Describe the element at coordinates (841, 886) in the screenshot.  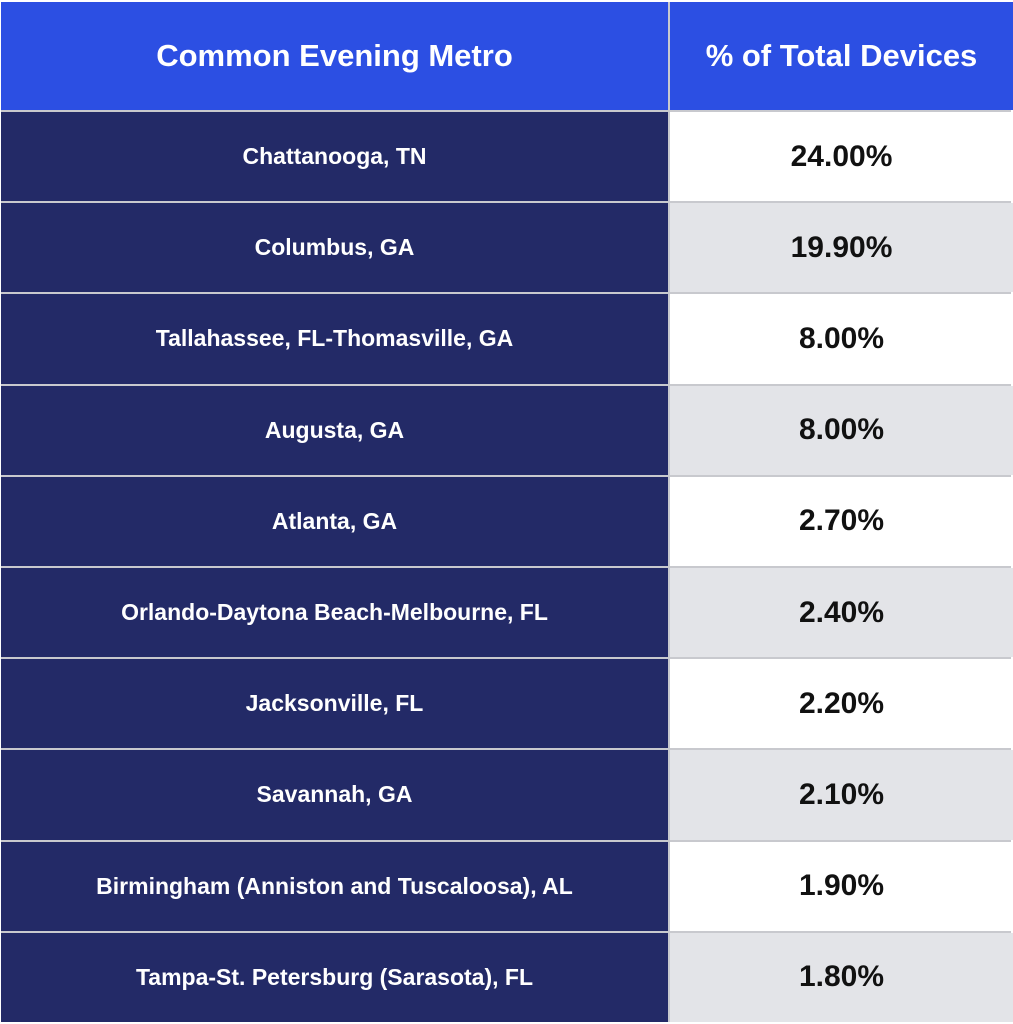
I see `row-9-percent: 1.90%` at that location.